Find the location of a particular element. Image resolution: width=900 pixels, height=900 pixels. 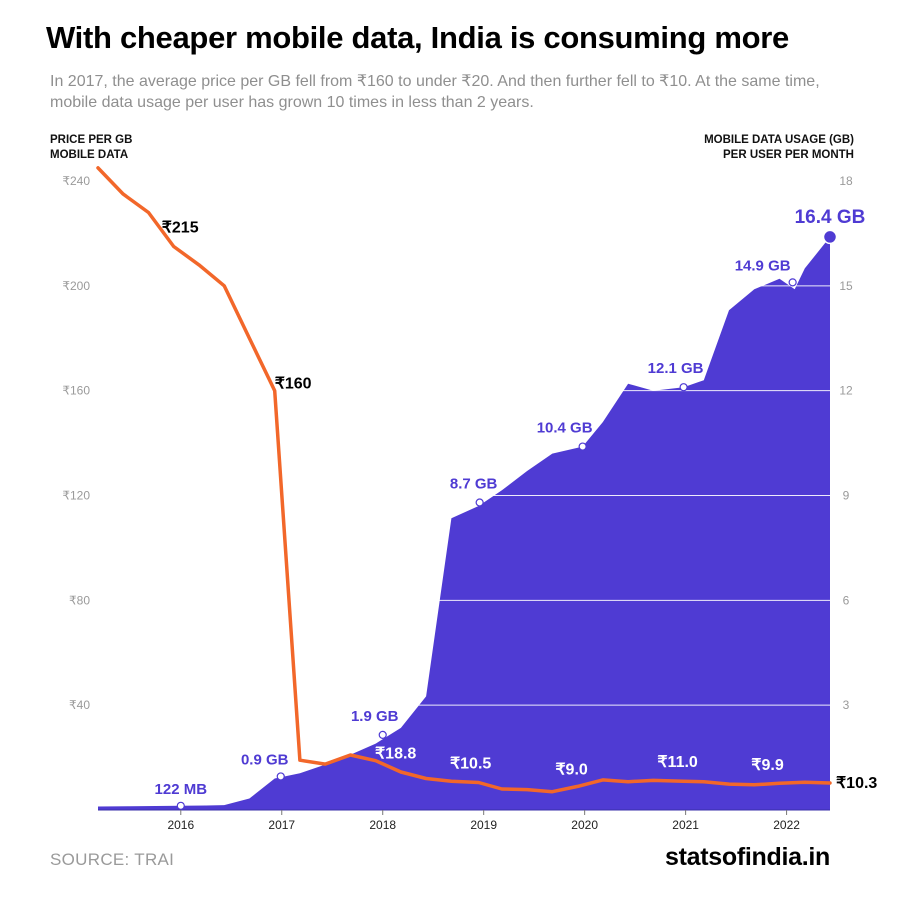

x-tick-label: 2020 is located at coordinates (584, 825).